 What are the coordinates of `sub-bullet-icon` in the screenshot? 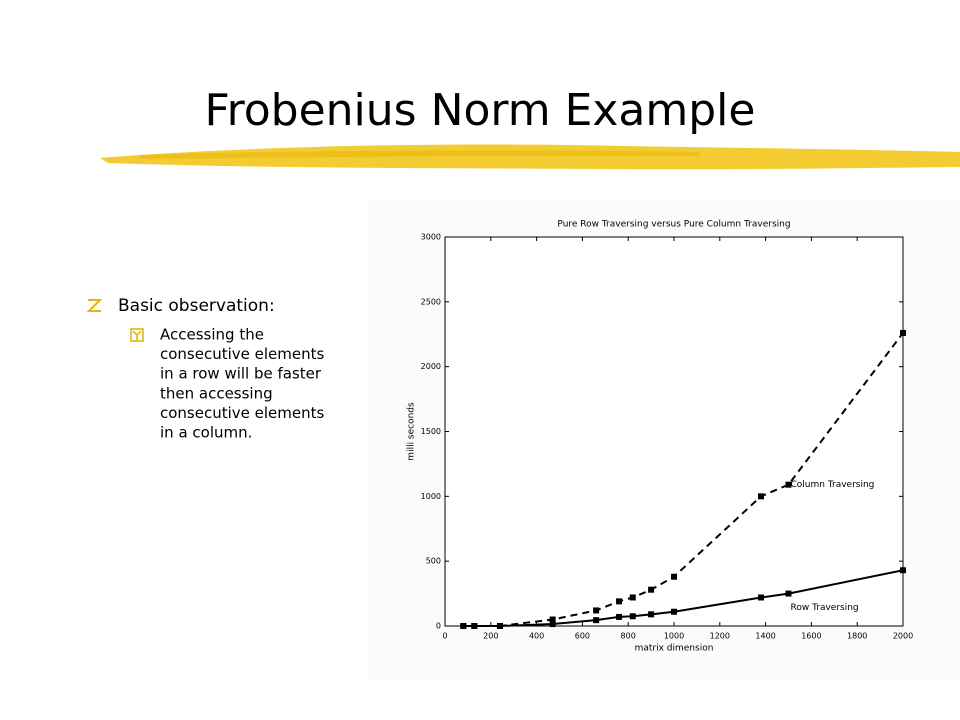 It's located at (137, 335).